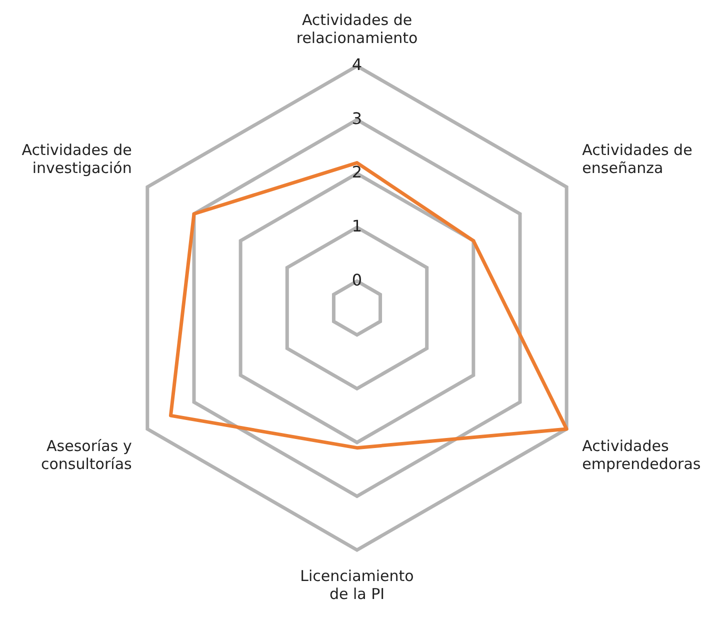 The height and width of the screenshot is (617, 724). I want to click on y-tick-label: 3, so click(357, 118).